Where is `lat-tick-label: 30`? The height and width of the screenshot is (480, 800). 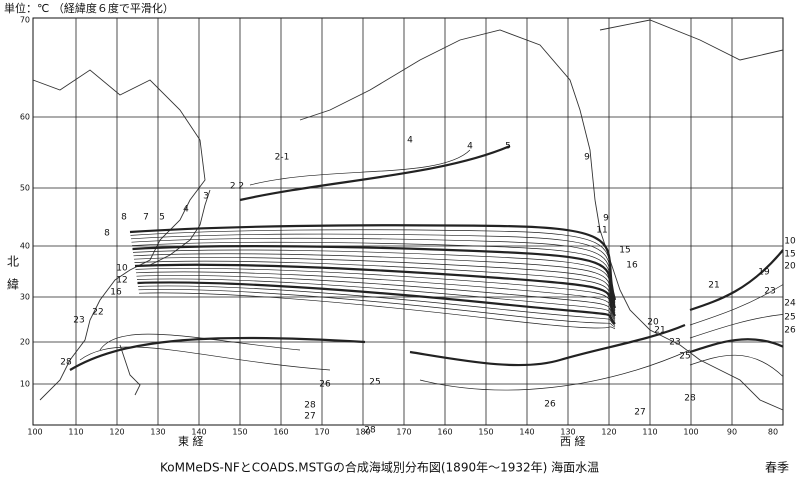 lat-tick-label: 30 is located at coordinates (25, 297).